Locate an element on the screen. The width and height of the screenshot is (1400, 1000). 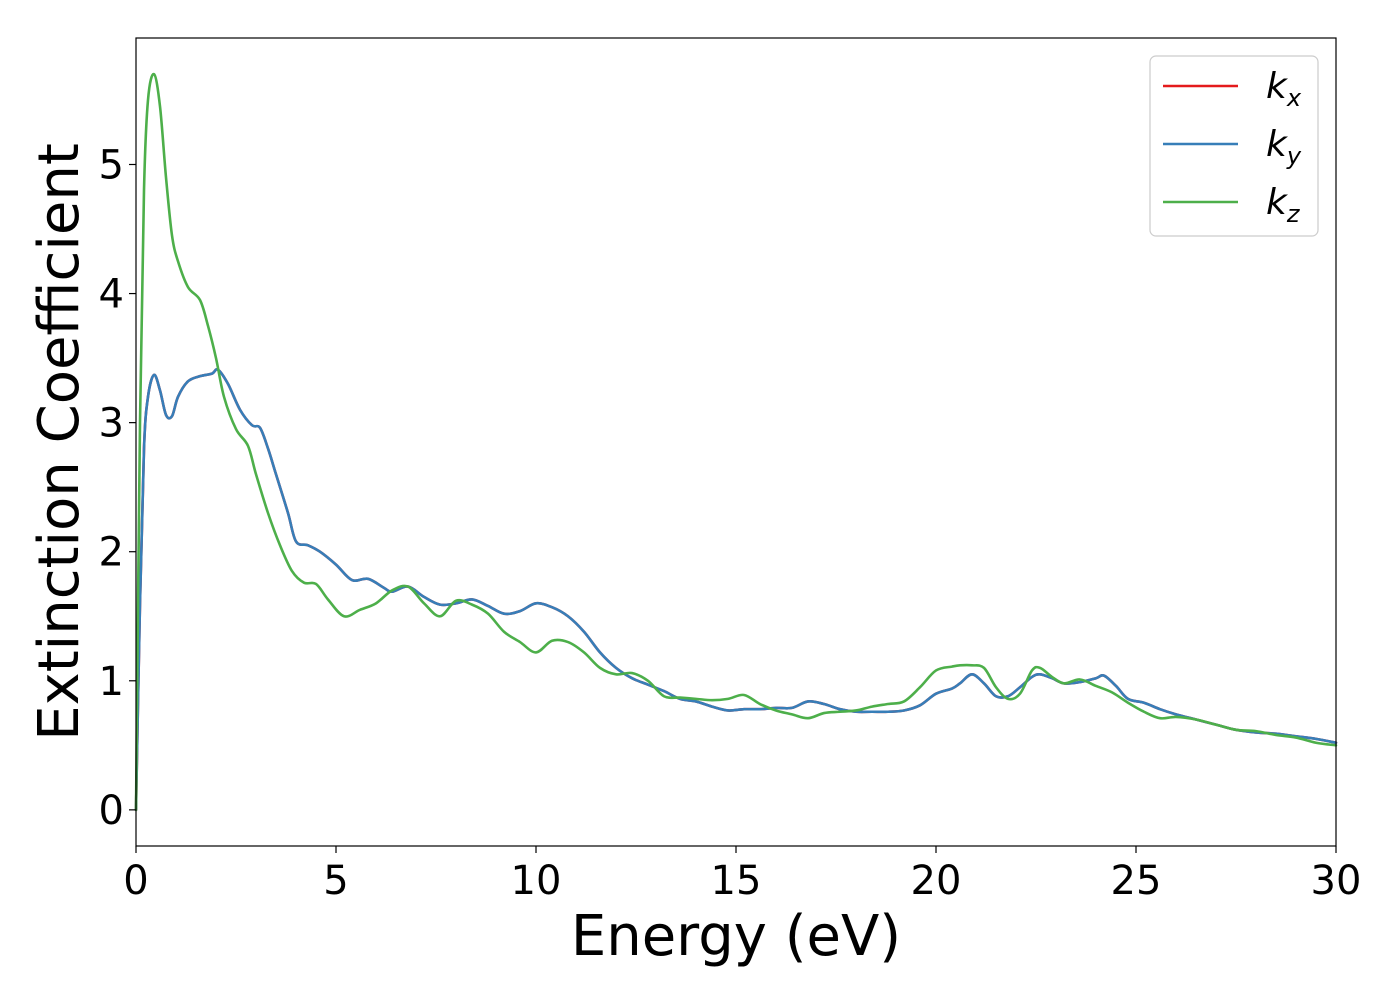
legend-label-z: kz is located at coordinates (1283, 205).